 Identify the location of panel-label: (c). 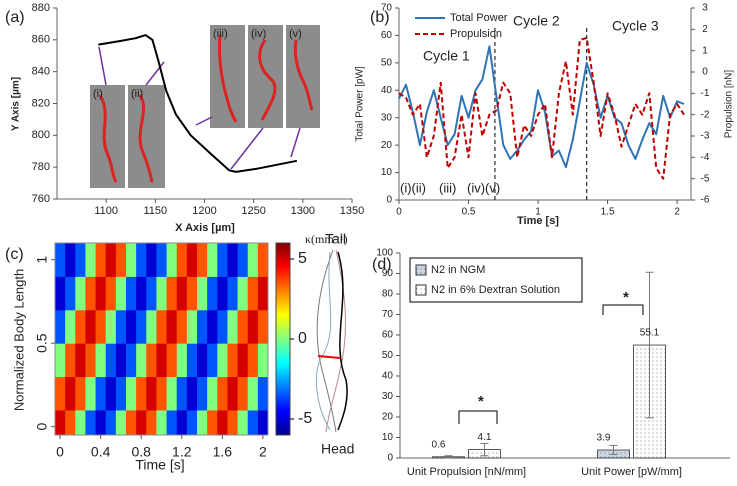
(14, 254).